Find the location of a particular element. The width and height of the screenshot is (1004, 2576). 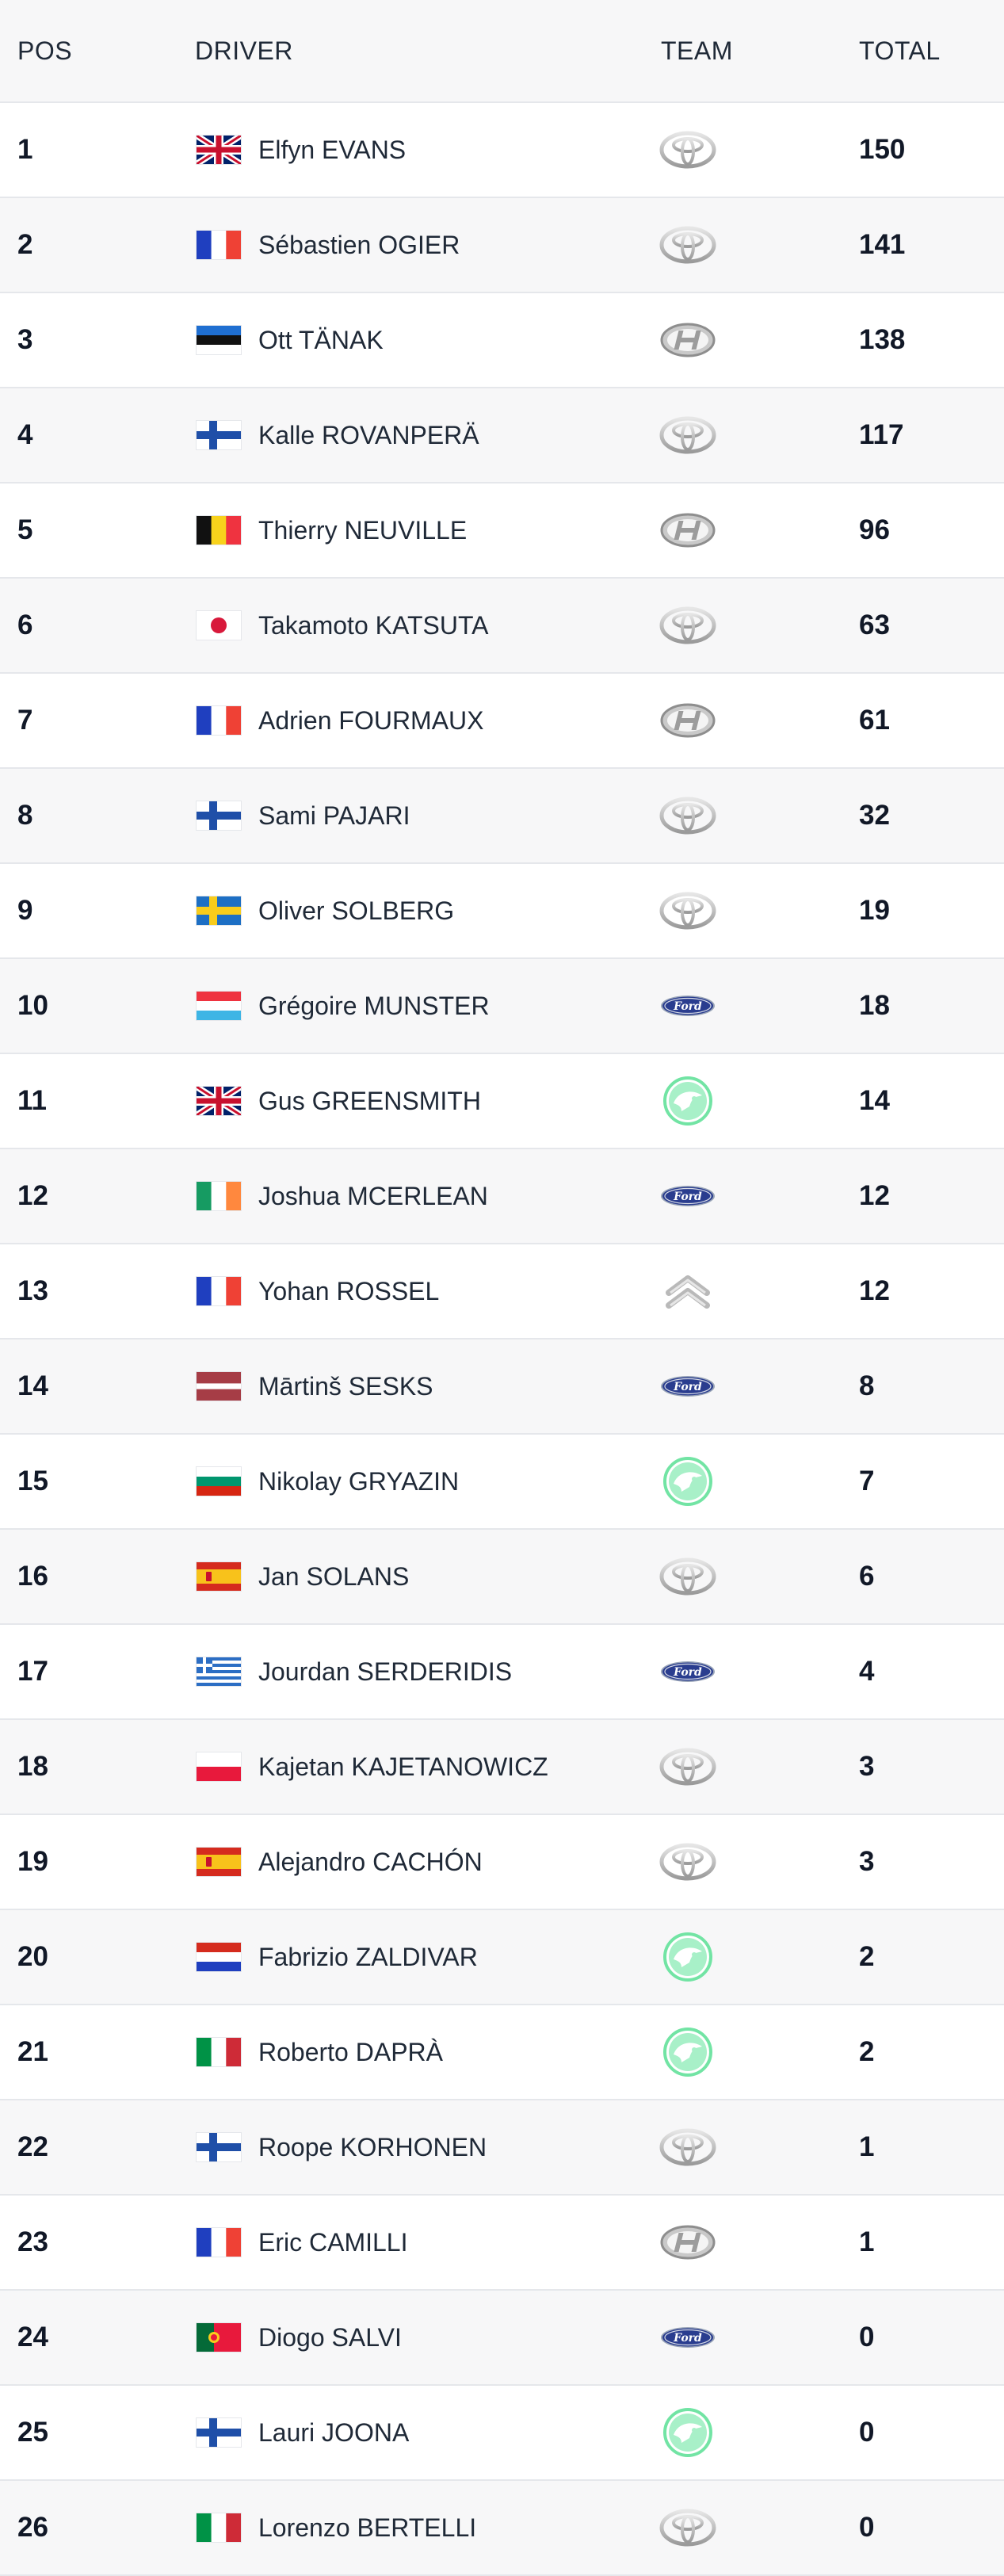

table-row: 13 Yohan ROSSEL 12 is located at coordinates (502, 1292).